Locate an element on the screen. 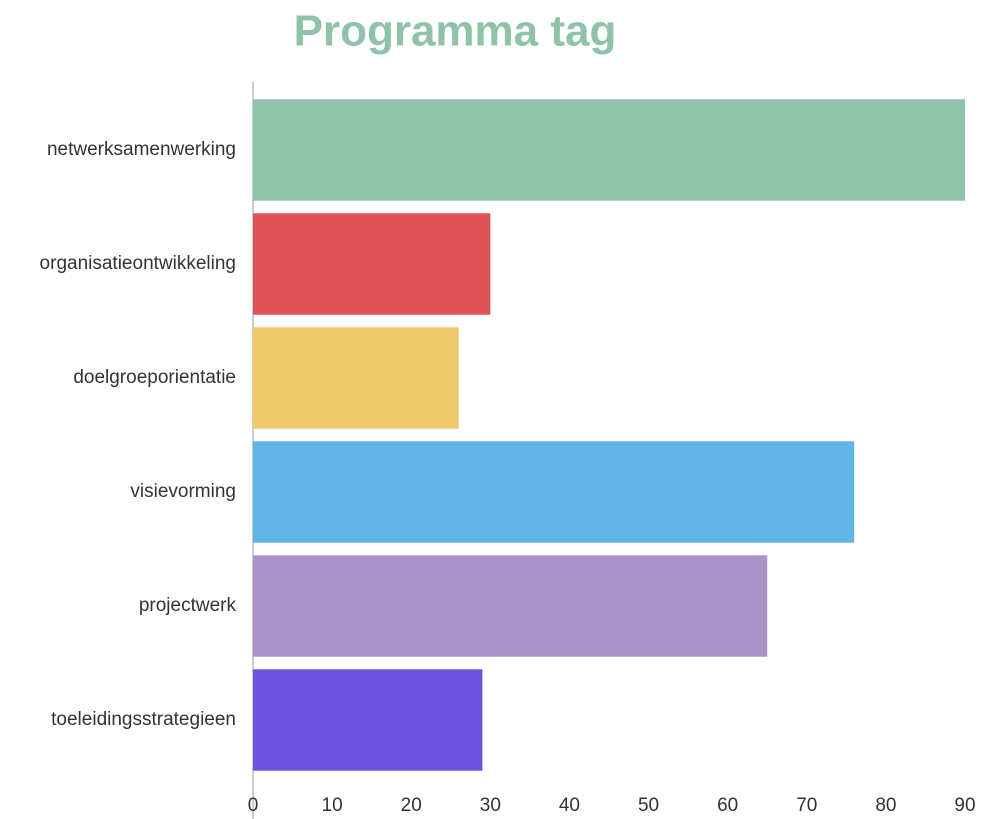 Image resolution: width=982 pixels, height=819 pixels. x-tick-label: 30 is located at coordinates (490, 805).